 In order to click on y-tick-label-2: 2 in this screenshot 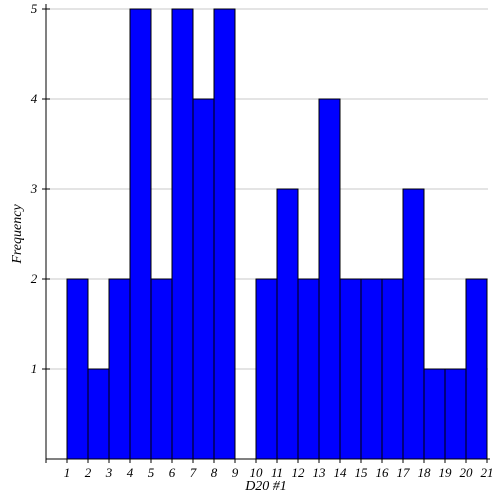, I will do `click(34, 278)`.